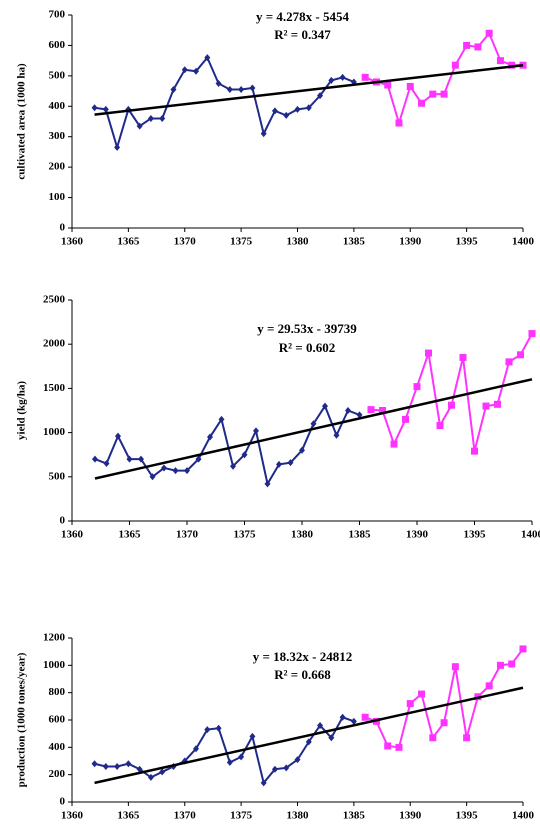 This screenshot has height=827, width=540. What do you see at coordinates (410, 242) in the screenshot?
I see `x-tick-label: 1390` at bounding box center [410, 242].